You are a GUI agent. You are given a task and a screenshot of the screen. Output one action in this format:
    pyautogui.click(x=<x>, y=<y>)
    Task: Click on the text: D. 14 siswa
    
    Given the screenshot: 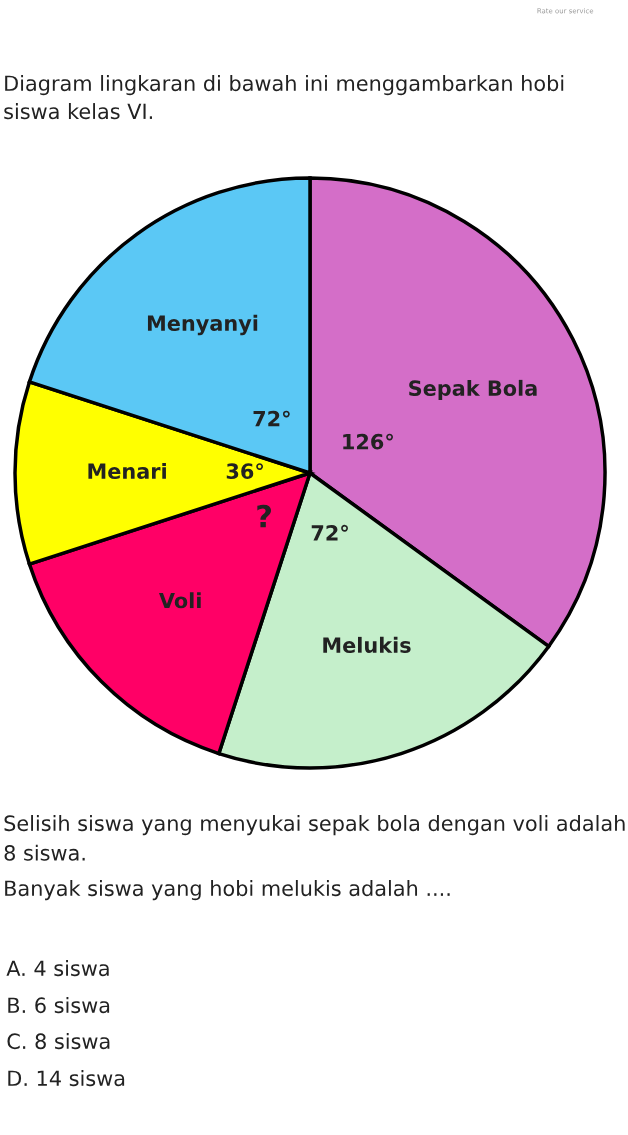 What is the action you would take?
    pyautogui.click(x=66, y=1078)
    